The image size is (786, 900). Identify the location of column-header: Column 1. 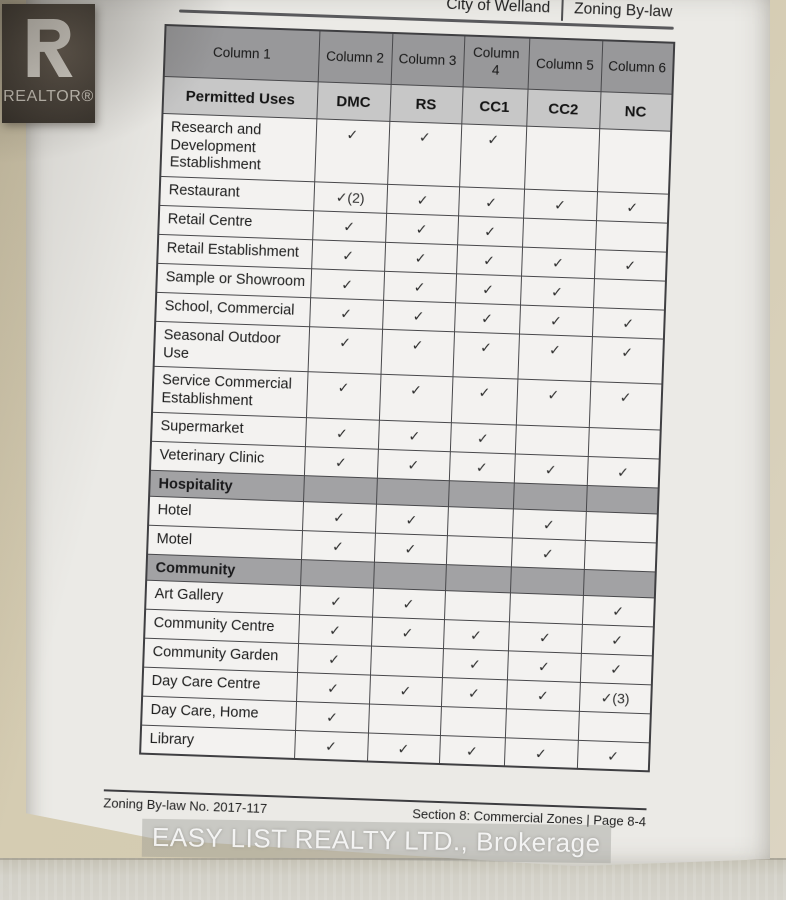
(241, 53).